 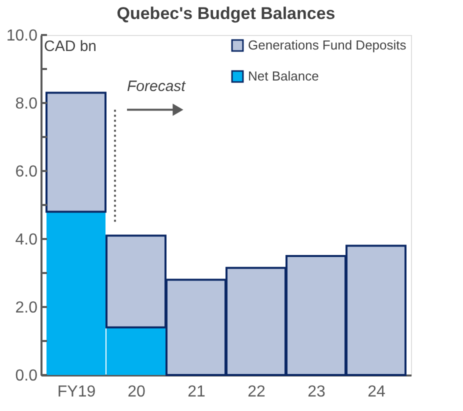 What do you see at coordinates (283, 76) in the screenshot?
I see `legend-label: Net Balance` at bounding box center [283, 76].